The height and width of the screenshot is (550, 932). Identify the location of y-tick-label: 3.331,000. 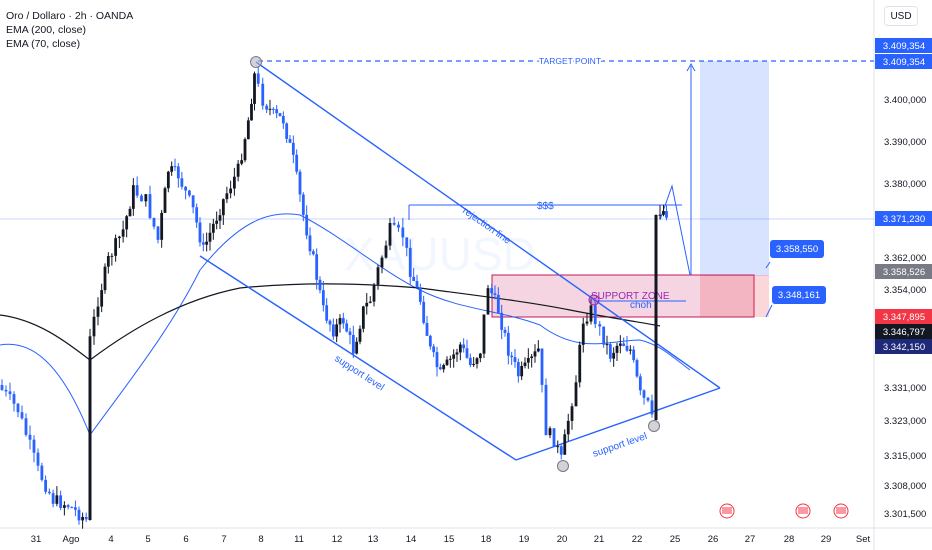
(905, 388).